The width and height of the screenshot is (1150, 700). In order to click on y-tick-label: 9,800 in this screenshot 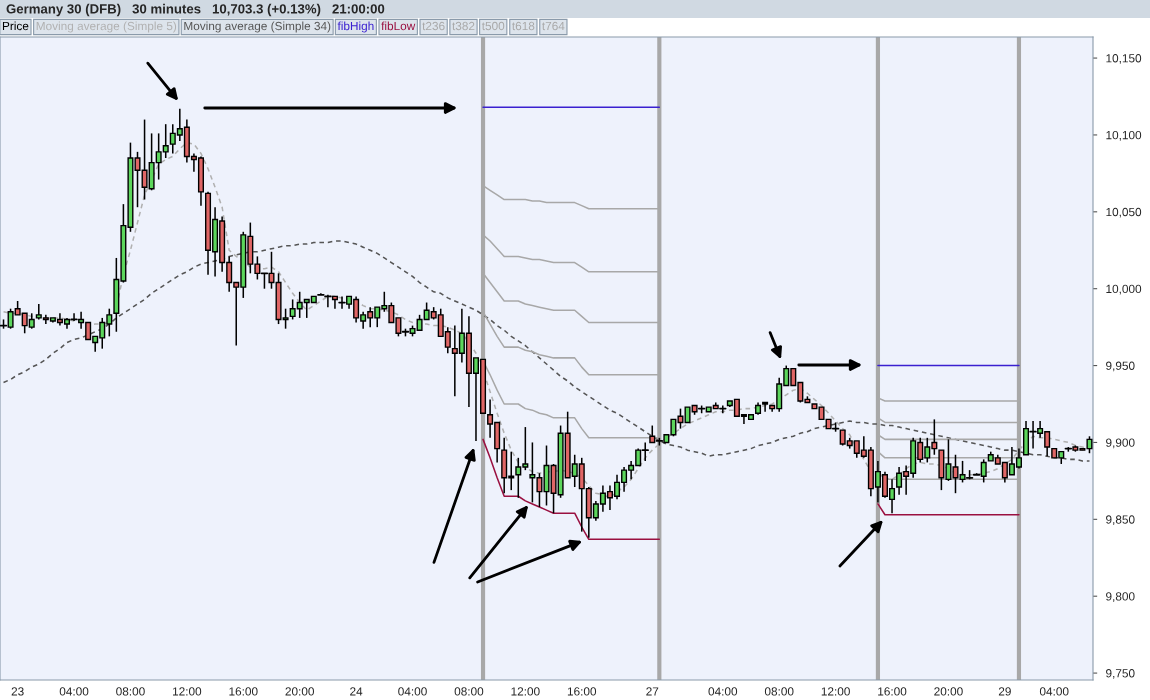, I will do `click(1120, 597)`.